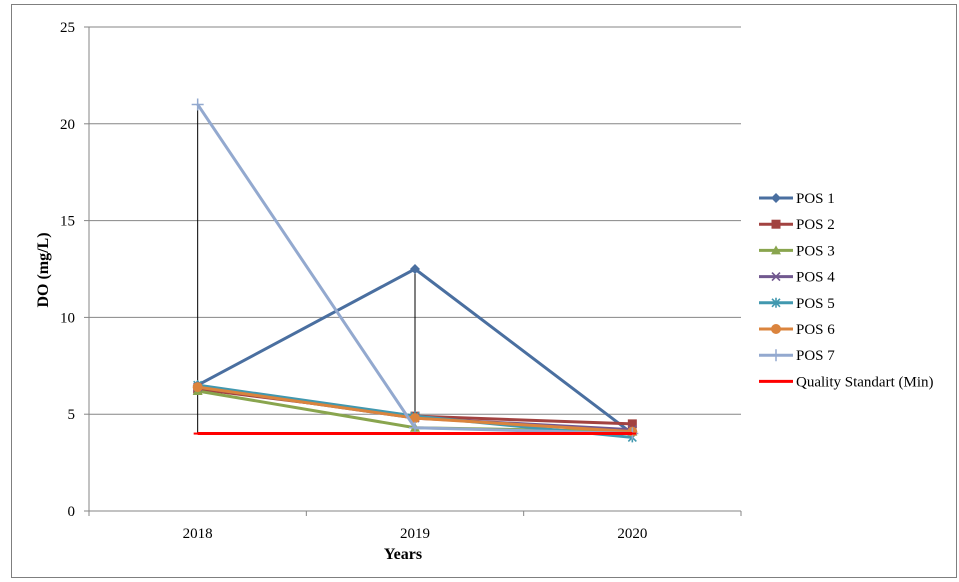  I want to click on legend-item: POS 7, so click(797, 356).